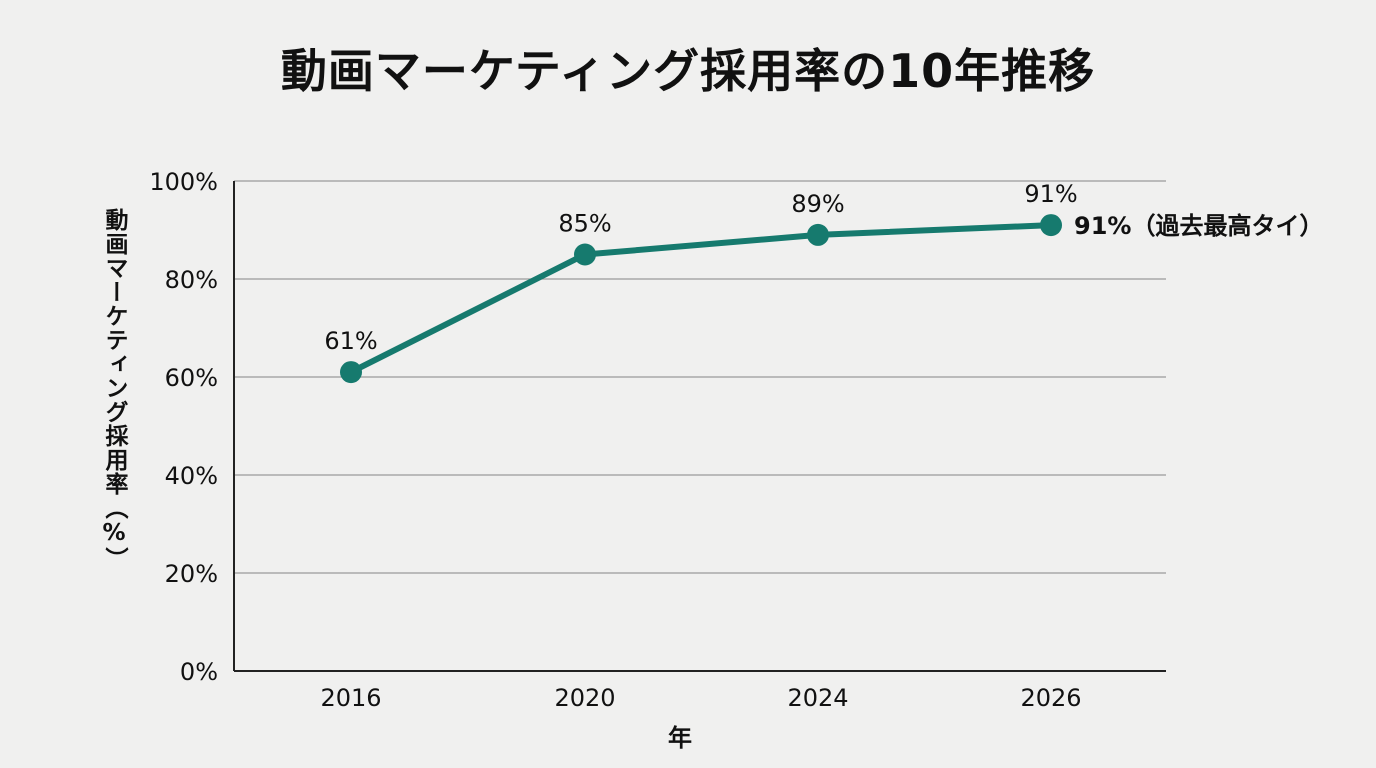 Image resolution: width=1376 pixels, height=768 pixels. I want to click on x-axis-label-wrap: 年, so click(688, 735).